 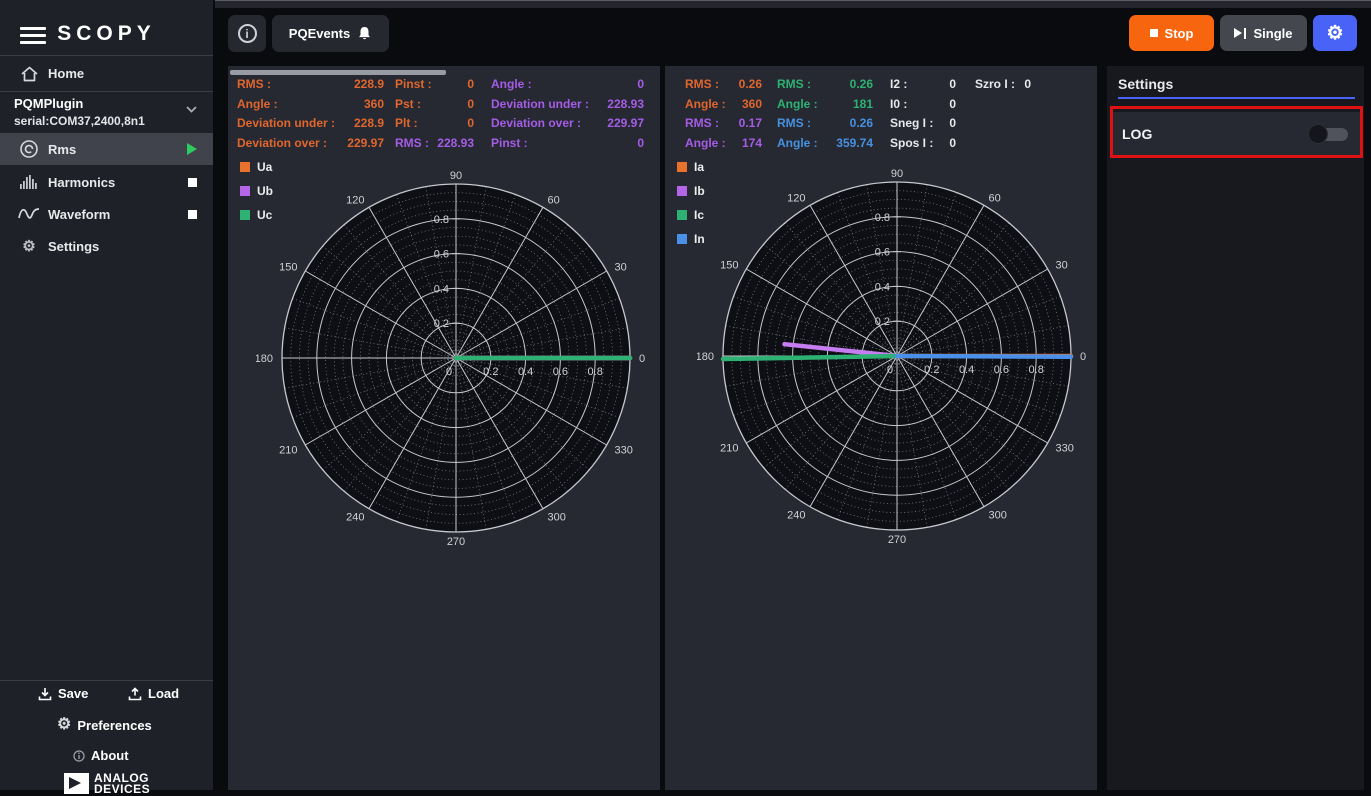 What do you see at coordinates (62, 149) in the screenshot?
I see `sidebar-item-label: Rms` at bounding box center [62, 149].